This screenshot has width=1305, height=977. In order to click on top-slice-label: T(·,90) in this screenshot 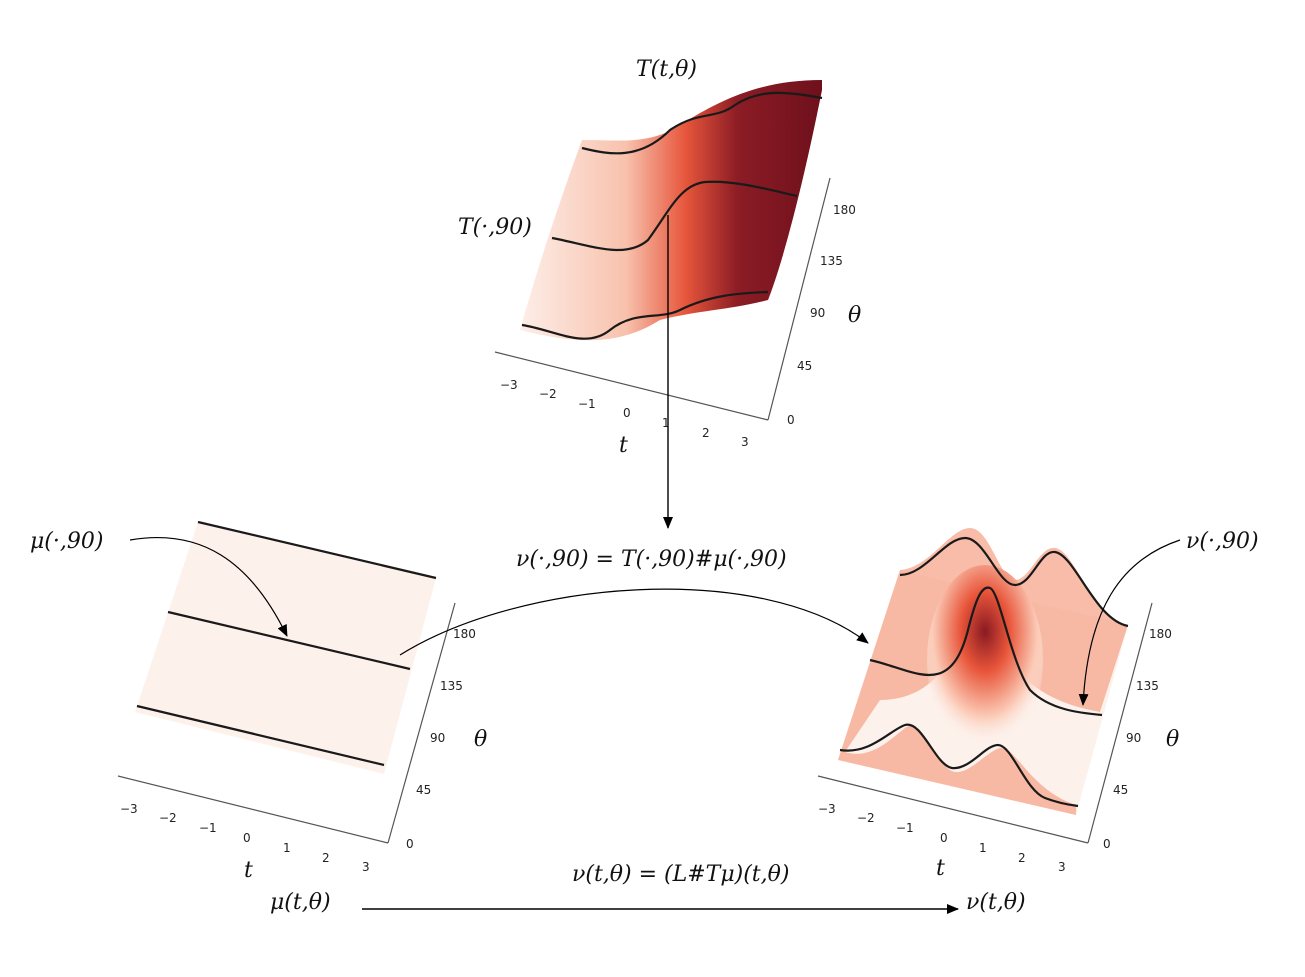, I will do `click(495, 227)`.